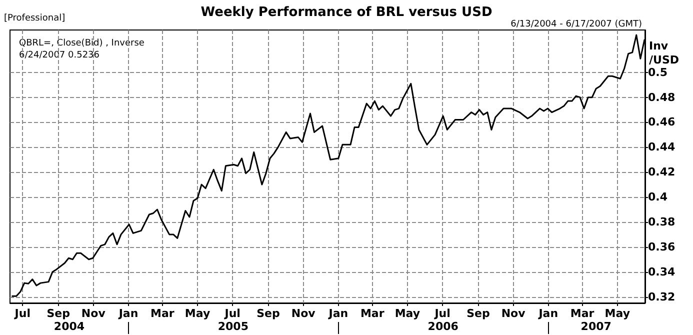 Image resolution: width=693 pixels, height=335 pixels. What do you see at coordinates (346, 12) in the screenshot?
I see `chart-title: Weekly Performance of BRL versus USD` at bounding box center [346, 12].